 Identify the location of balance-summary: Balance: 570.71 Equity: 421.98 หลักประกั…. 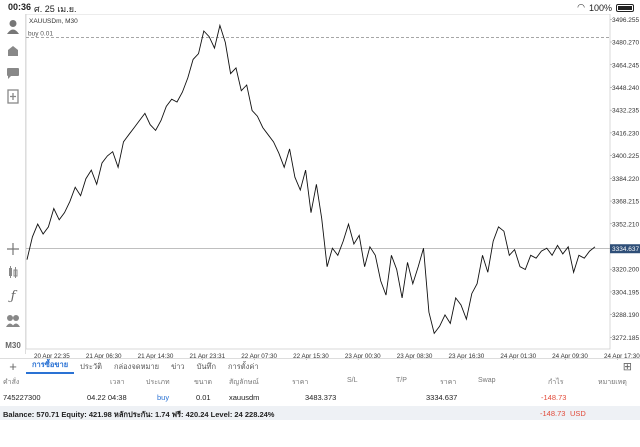
(139, 414).